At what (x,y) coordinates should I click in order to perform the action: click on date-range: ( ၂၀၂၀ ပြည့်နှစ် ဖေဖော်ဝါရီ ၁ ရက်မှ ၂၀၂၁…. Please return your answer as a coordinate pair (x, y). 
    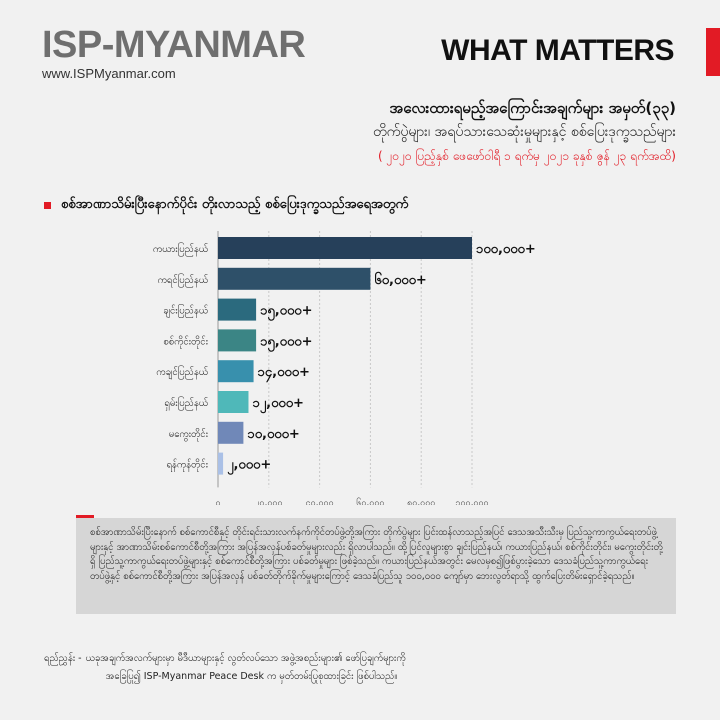
    Looking at the image, I should click on (526, 156).